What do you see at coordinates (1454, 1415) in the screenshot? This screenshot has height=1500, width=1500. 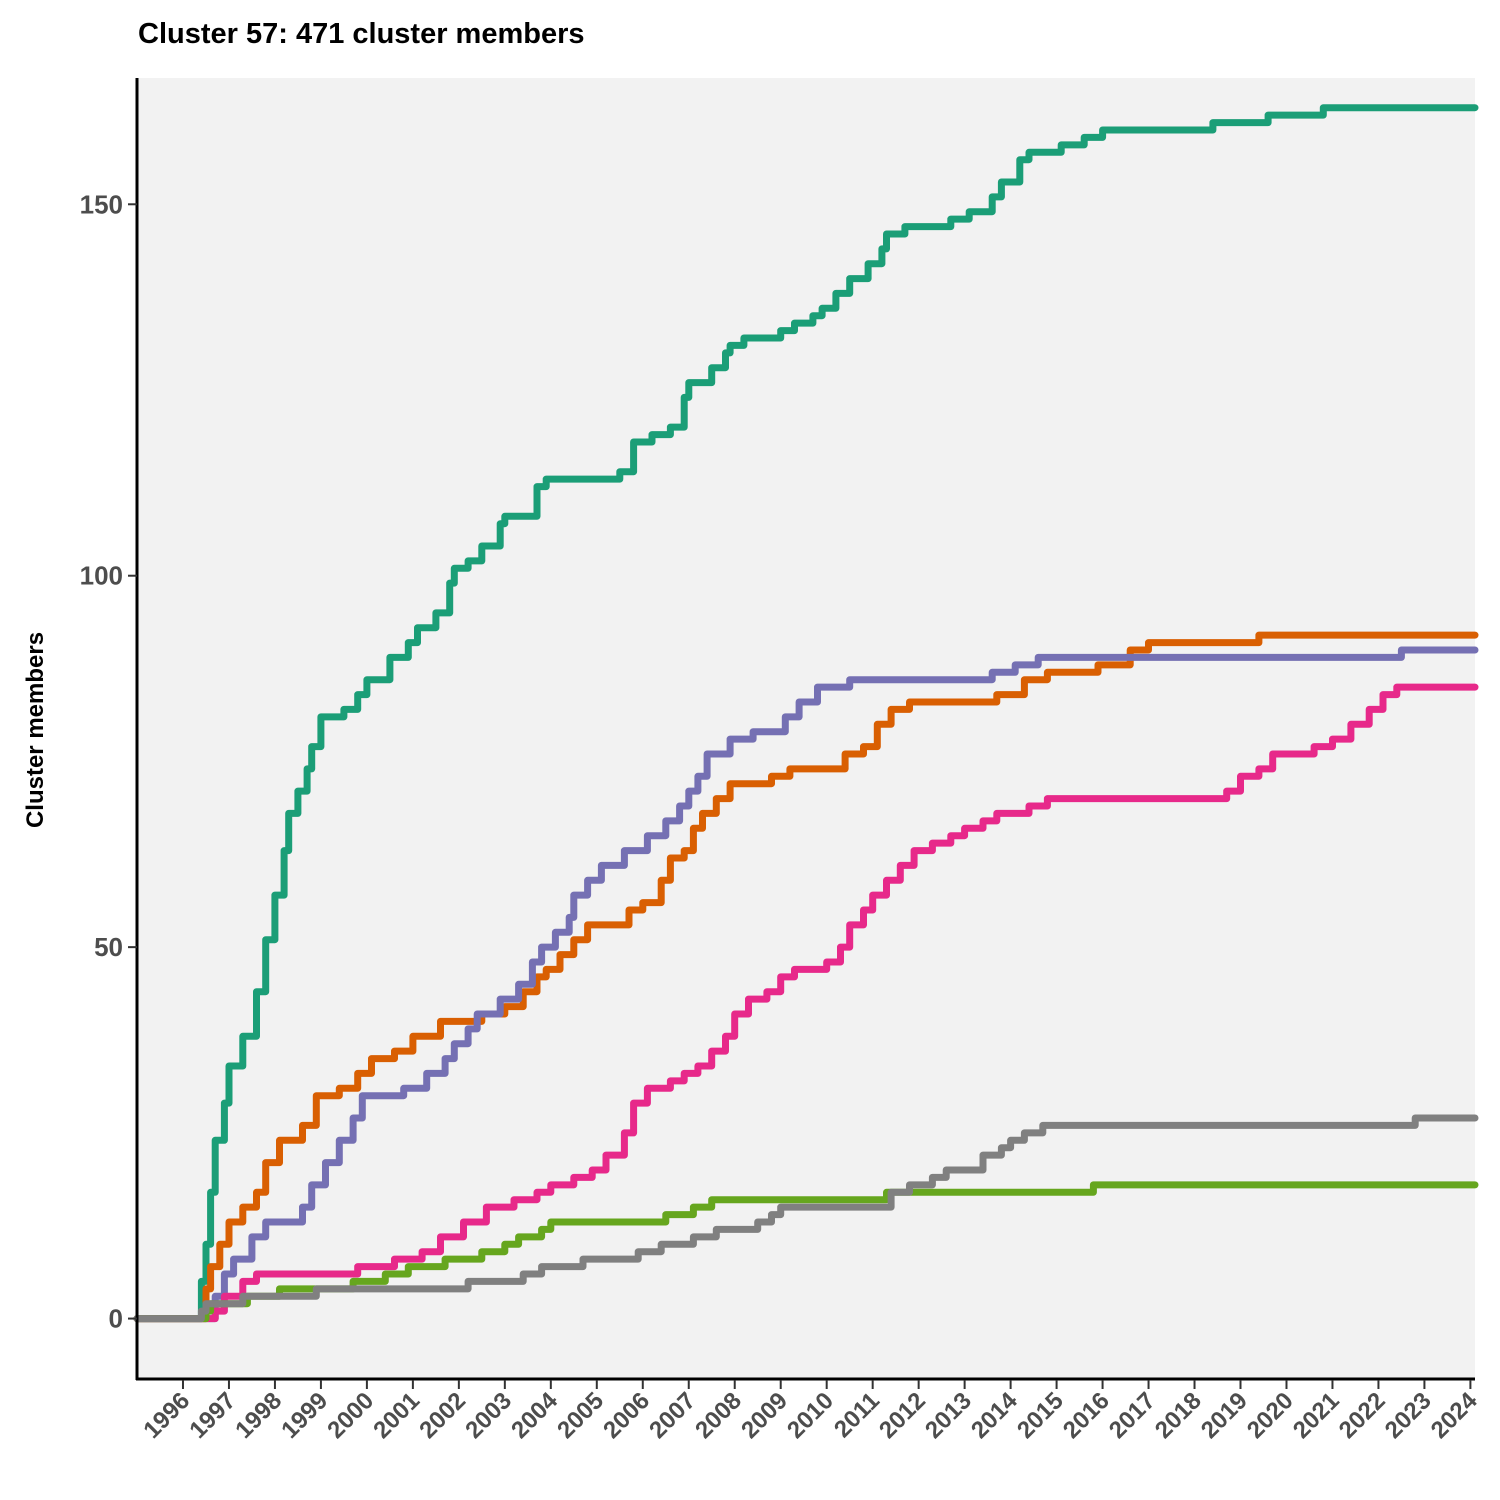 I see `x-tick-label: 2024` at bounding box center [1454, 1415].